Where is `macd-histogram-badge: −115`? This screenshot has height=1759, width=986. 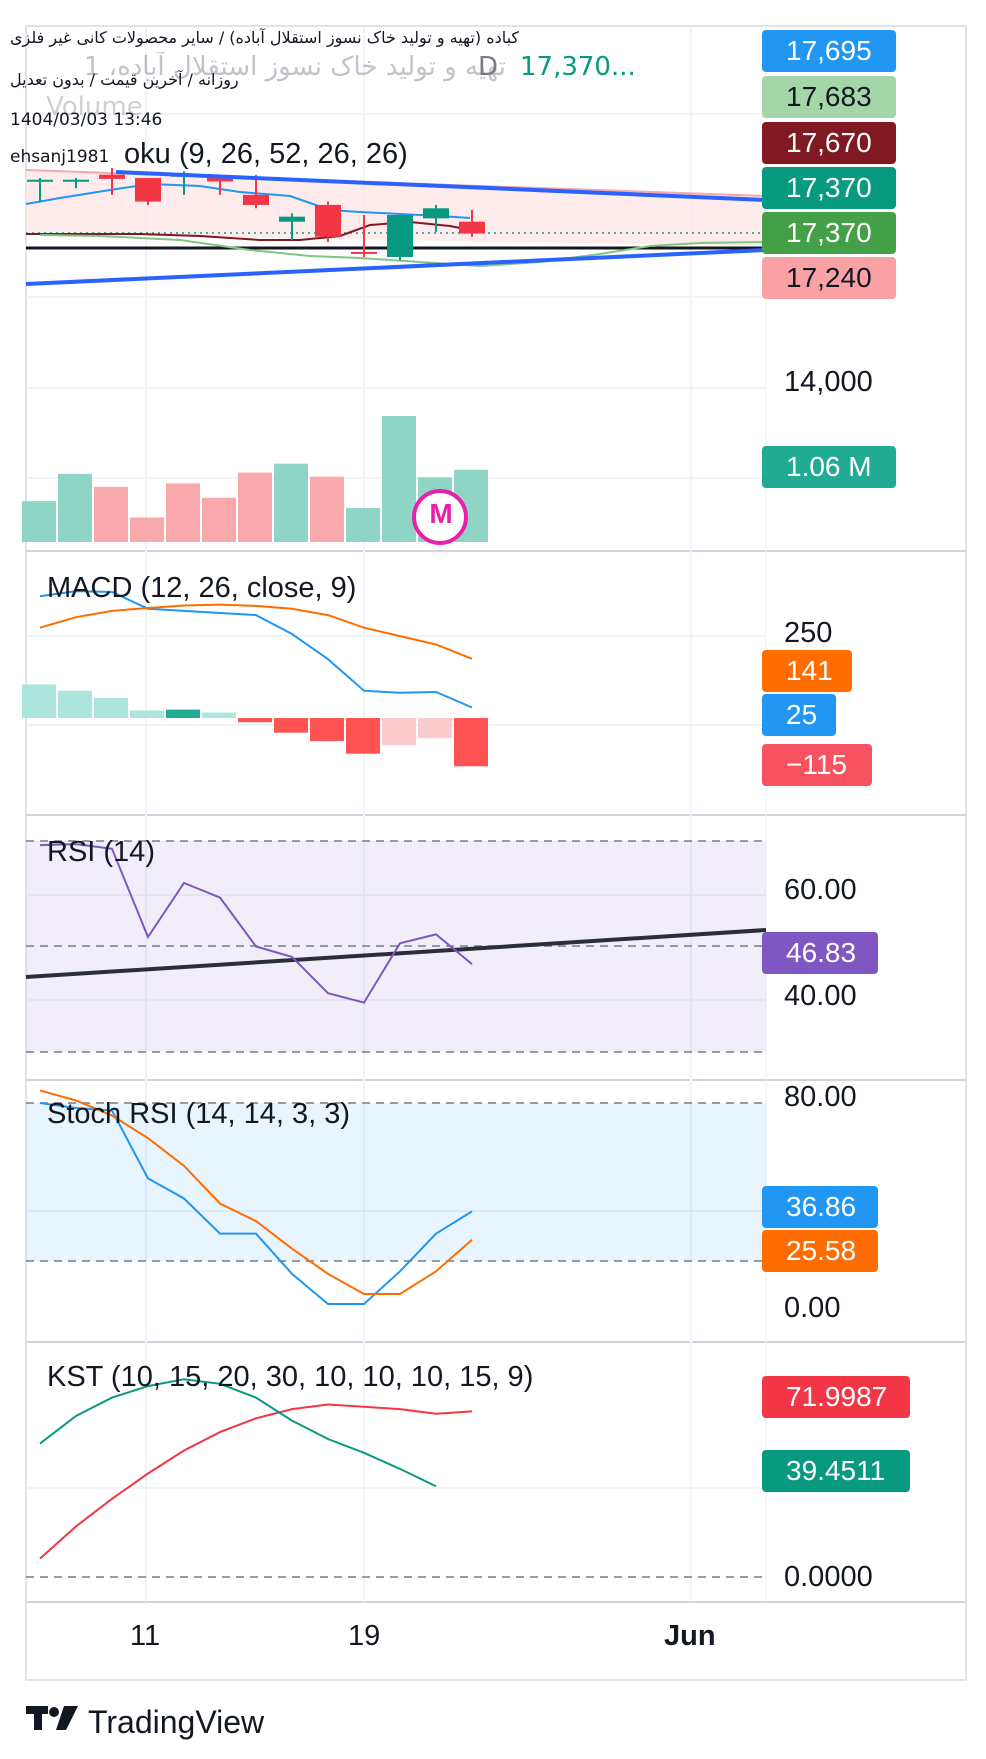 macd-histogram-badge: −115 is located at coordinates (817, 765).